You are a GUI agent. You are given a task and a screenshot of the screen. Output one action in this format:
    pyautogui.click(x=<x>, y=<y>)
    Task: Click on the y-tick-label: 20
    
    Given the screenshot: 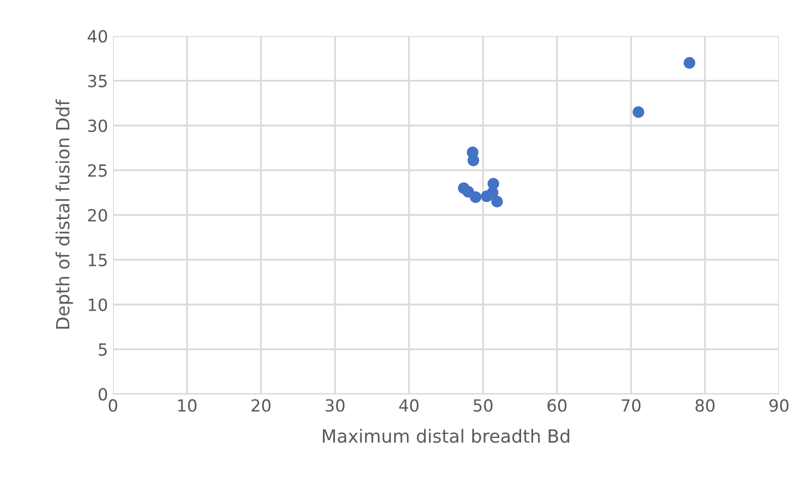 What is the action you would take?
    pyautogui.click(x=98, y=215)
    